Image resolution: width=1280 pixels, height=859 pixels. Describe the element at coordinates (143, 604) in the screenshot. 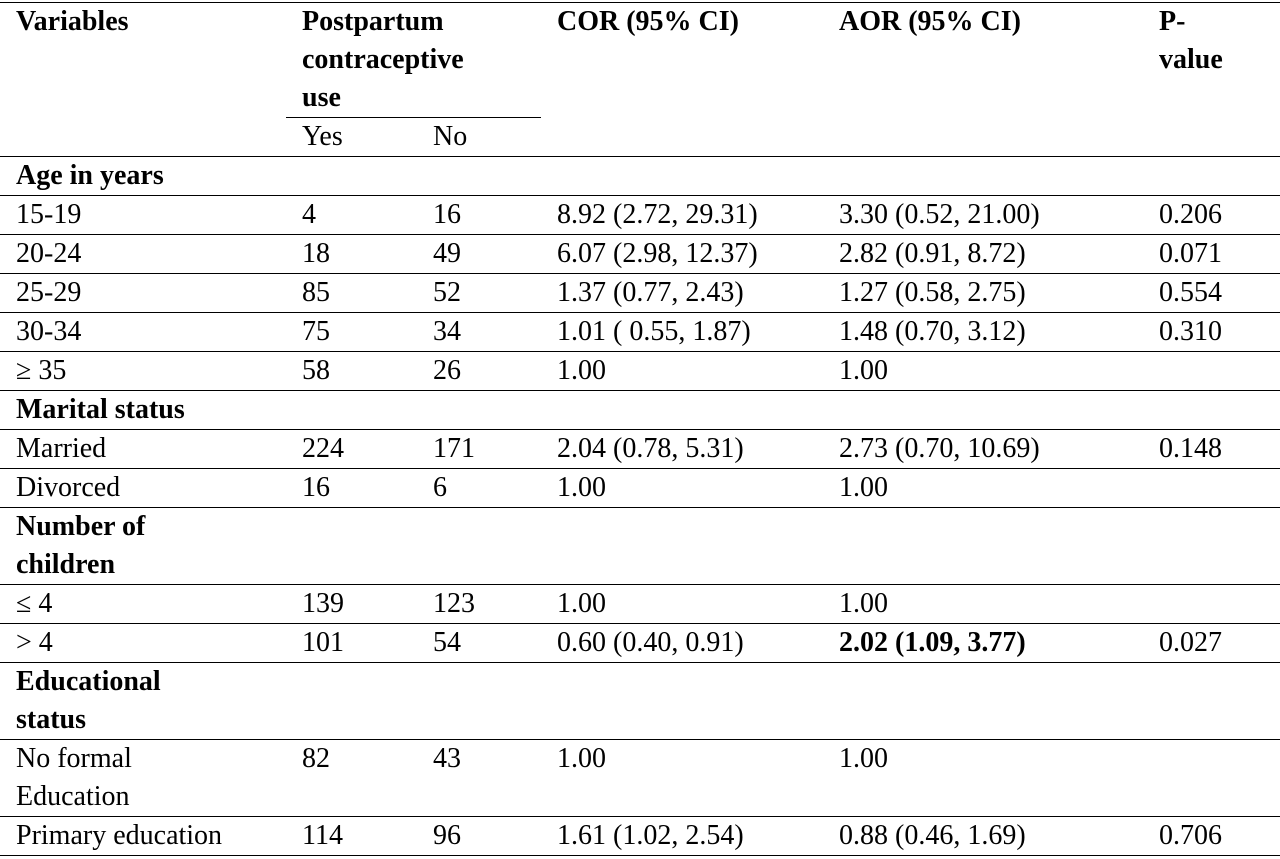

I see `row-label: ≤ 4` at that location.